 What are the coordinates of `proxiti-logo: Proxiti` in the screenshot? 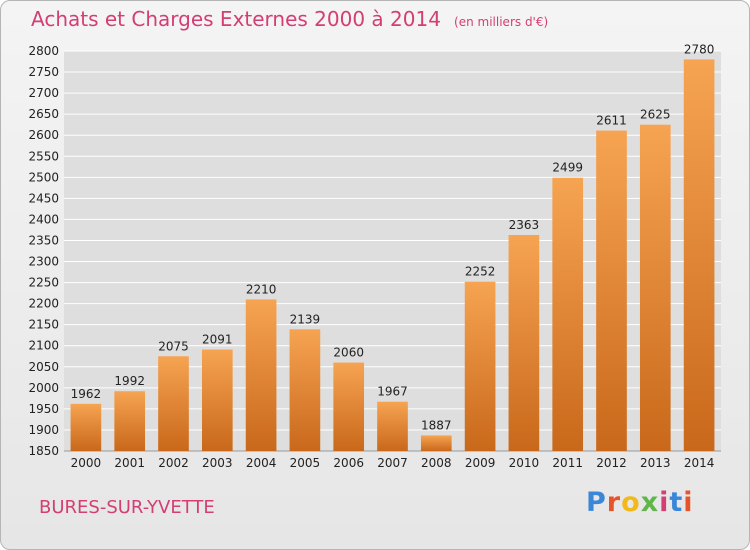 It's located at (640, 502).